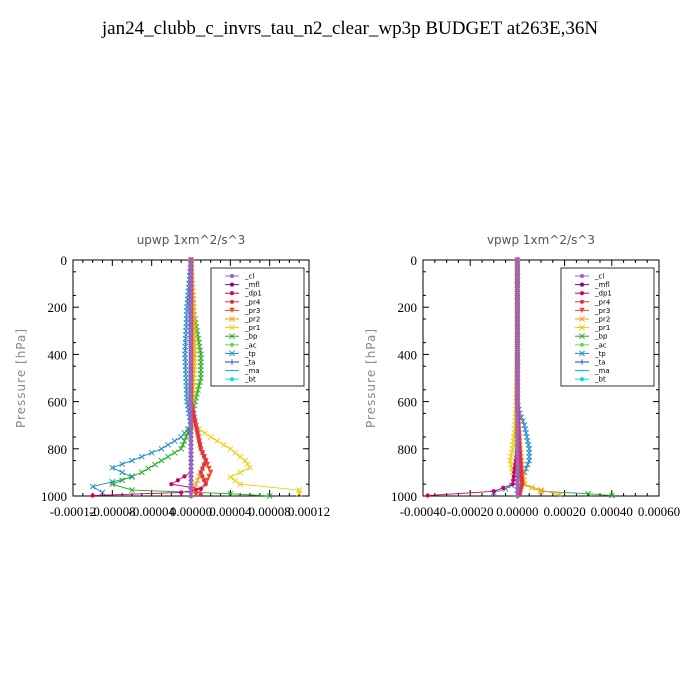 This screenshot has width=700, height=700. Describe the element at coordinates (541, 240) in the screenshot. I see `chart-title: vpwp 1xm^2/s^3` at that location.